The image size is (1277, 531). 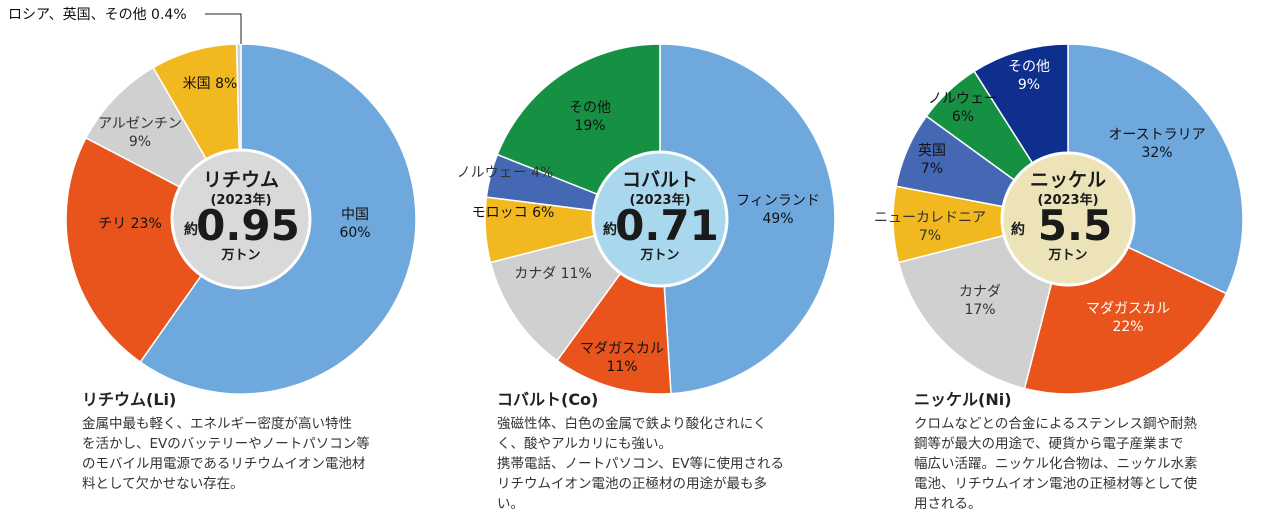 I want to click on center-prefix-nickel: 約, so click(x=1018, y=229).